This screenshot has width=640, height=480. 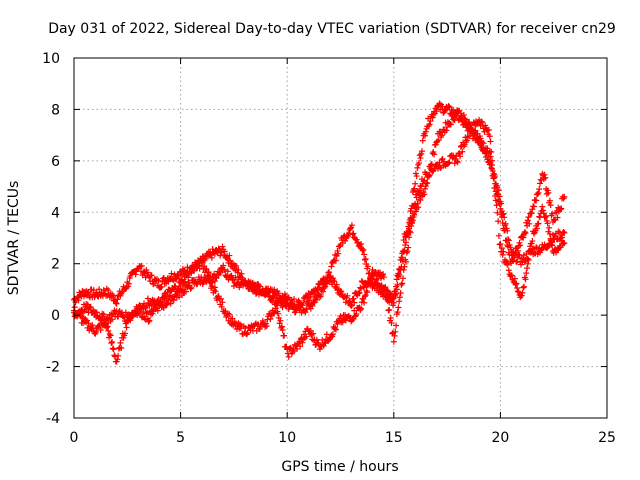 What do you see at coordinates (55, 213) in the screenshot?
I see `y-tick-label: 4` at bounding box center [55, 213].